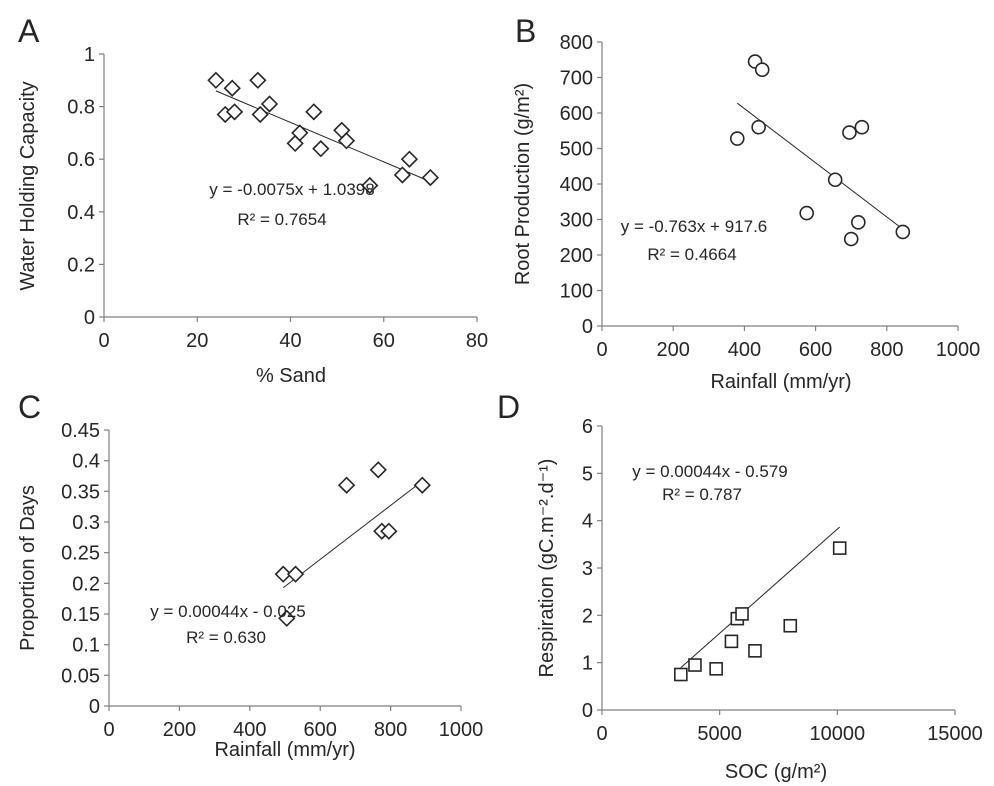  What do you see at coordinates (838, 734) in the screenshot?
I see `x-tick-label: 10000` at bounding box center [838, 734].